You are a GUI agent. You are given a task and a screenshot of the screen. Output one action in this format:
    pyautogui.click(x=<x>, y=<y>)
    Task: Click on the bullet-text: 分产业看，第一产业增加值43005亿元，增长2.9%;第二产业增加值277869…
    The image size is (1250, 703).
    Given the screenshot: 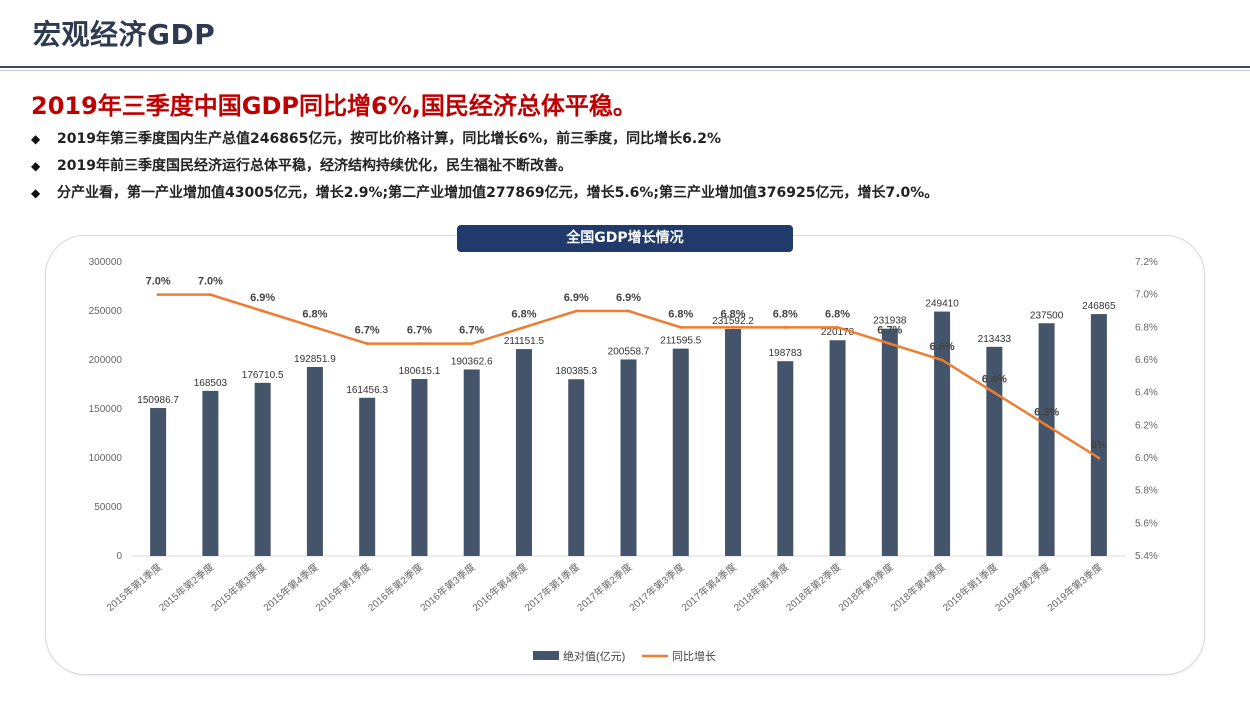 What is the action you would take?
    pyautogui.click(x=498, y=193)
    